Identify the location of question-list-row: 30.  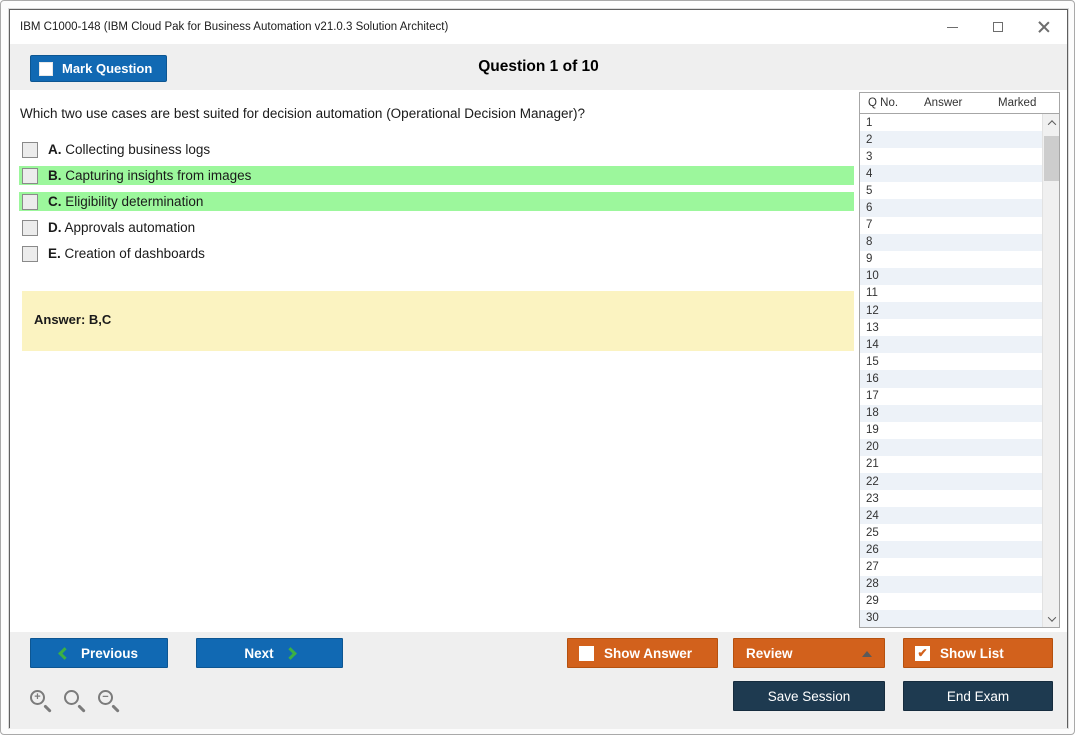
(951, 618).